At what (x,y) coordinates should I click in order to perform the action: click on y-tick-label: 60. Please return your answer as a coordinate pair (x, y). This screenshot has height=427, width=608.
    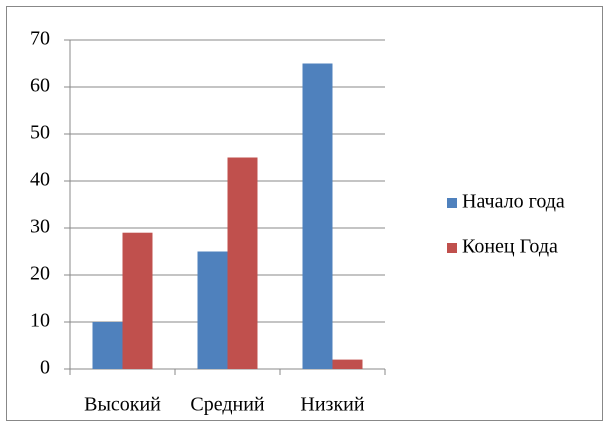
    Looking at the image, I should click on (40, 86).